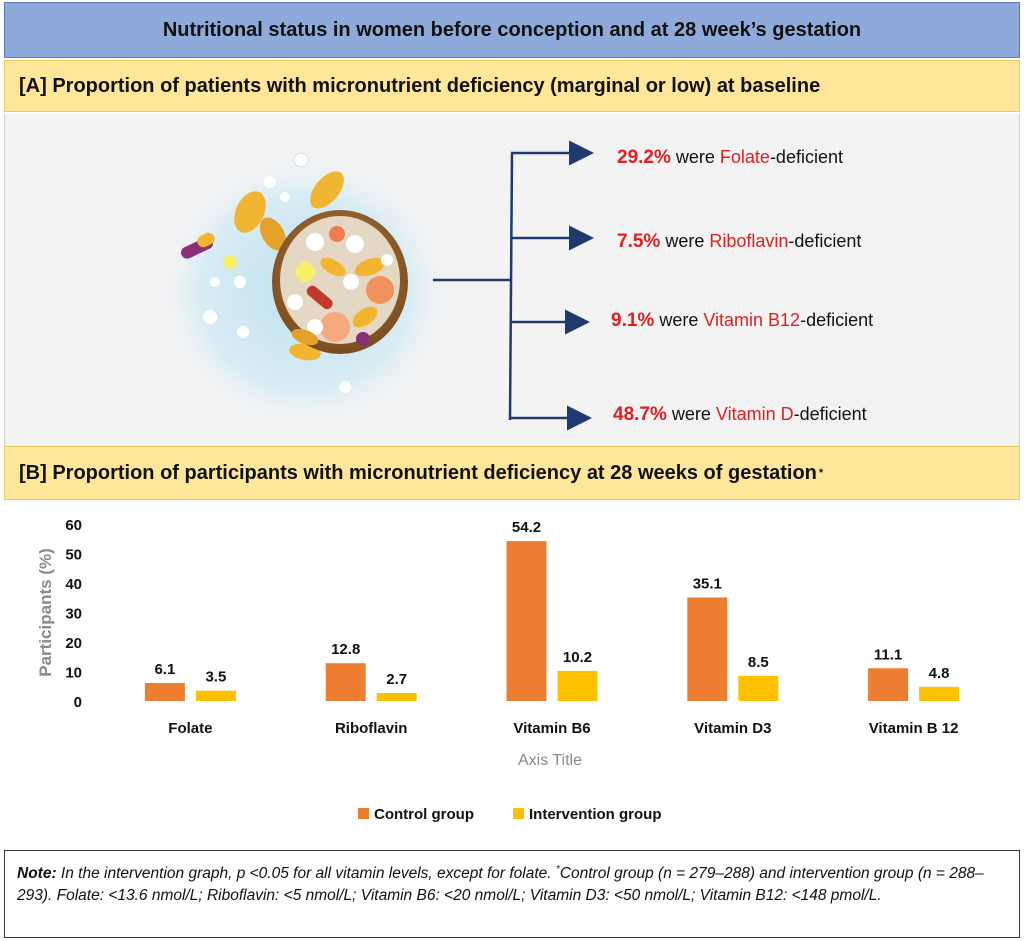 This screenshot has height=941, width=1024. What do you see at coordinates (557, 869) in the screenshot?
I see `note-mark: *` at bounding box center [557, 869].